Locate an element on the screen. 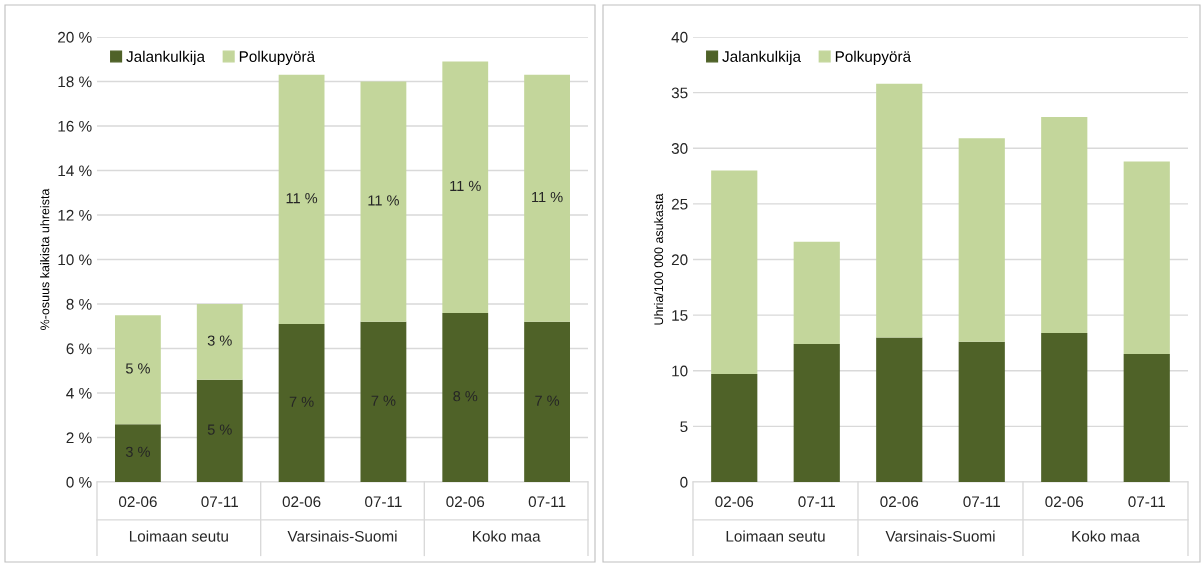 Image resolution: width=1204 pixels, height=566 pixels. y-tick-label: 40 is located at coordinates (679, 37).